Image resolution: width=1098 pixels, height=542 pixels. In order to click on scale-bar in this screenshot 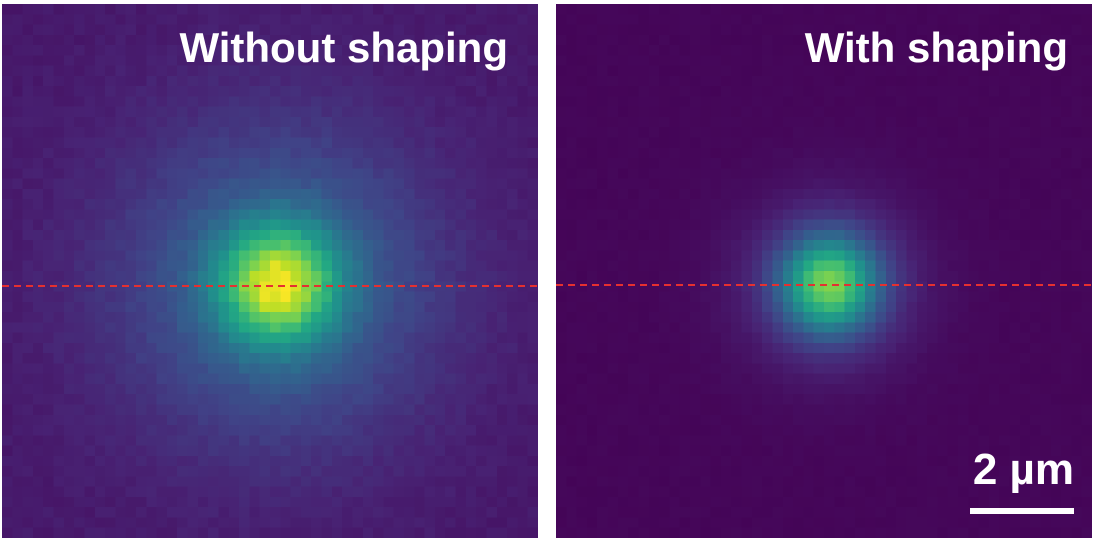, I will do `click(1022, 511)`.